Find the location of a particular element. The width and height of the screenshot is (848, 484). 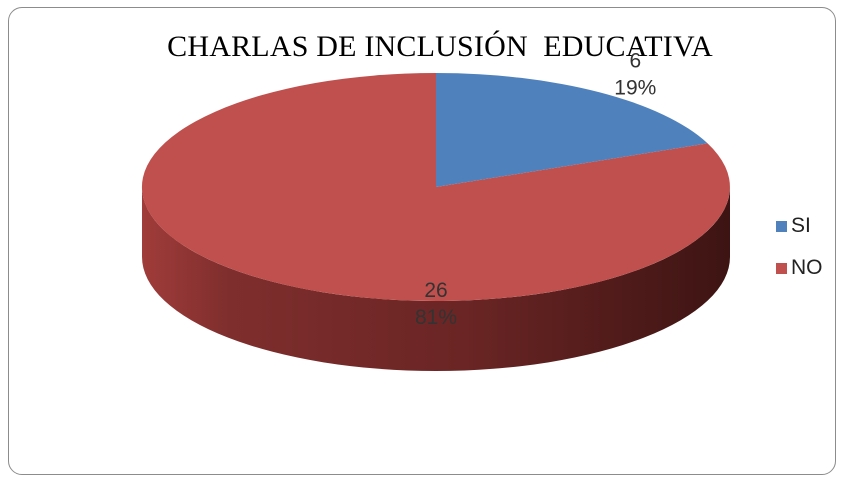

legend-swatch-no is located at coordinates (781, 268).